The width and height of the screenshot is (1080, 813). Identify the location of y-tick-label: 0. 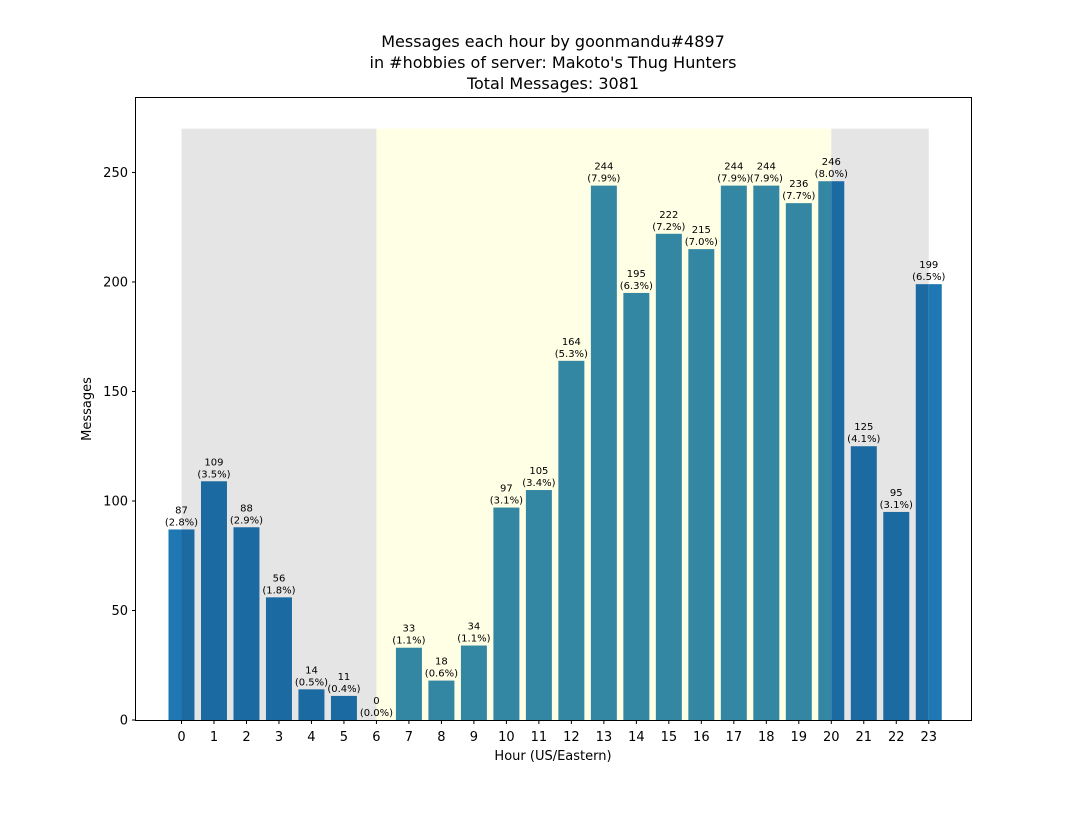
(124, 721).